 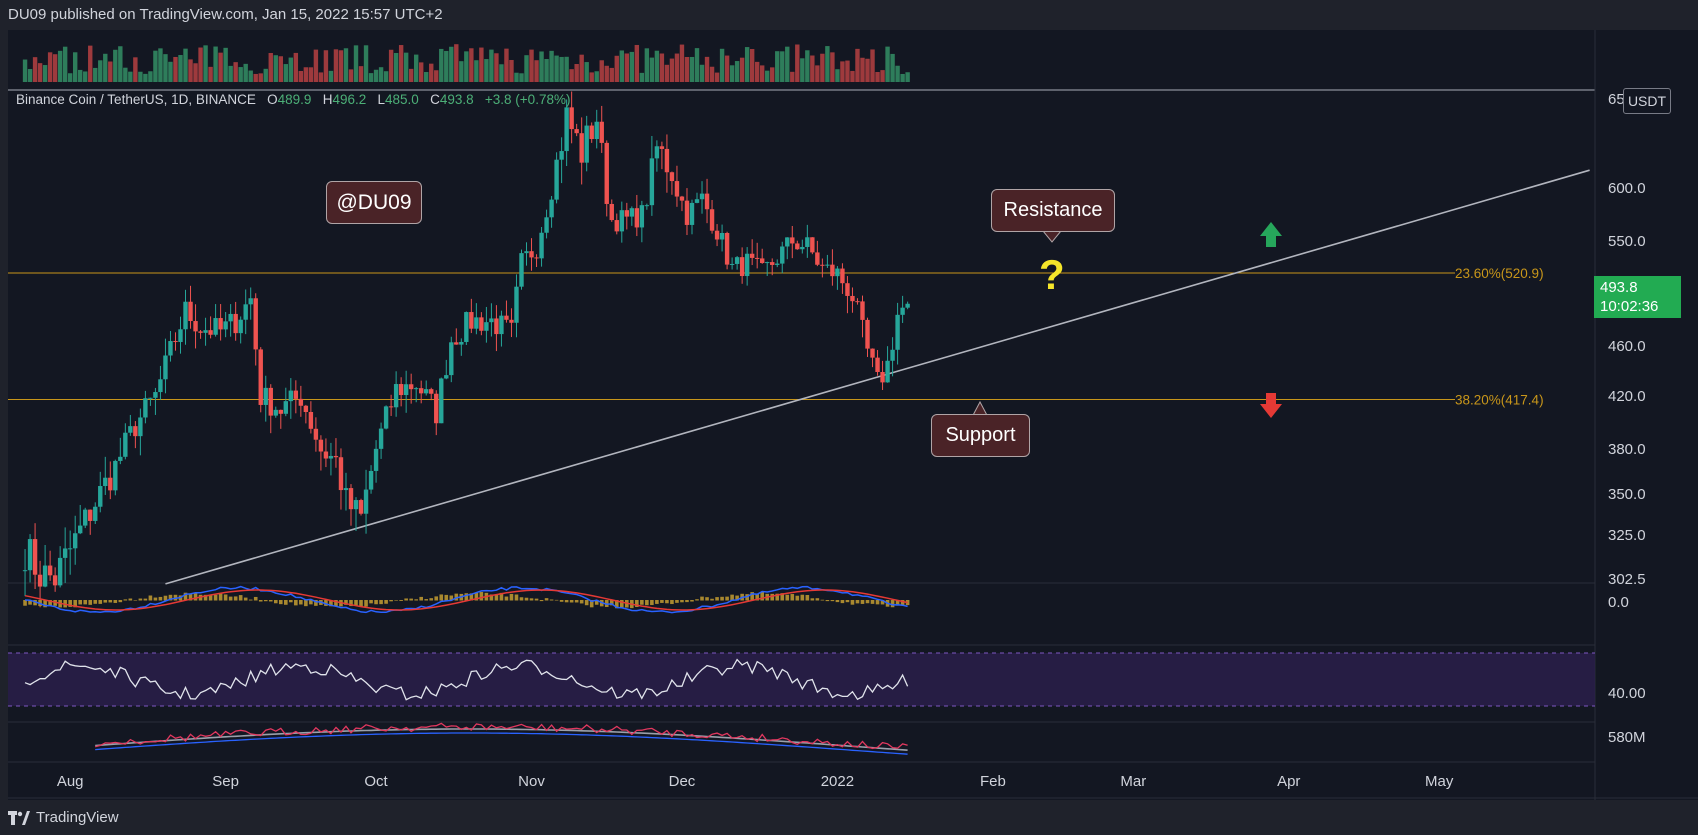 What do you see at coordinates (1627, 535) in the screenshot?
I see `price-tick-1: 325.0` at bounding box center [1627, 535].